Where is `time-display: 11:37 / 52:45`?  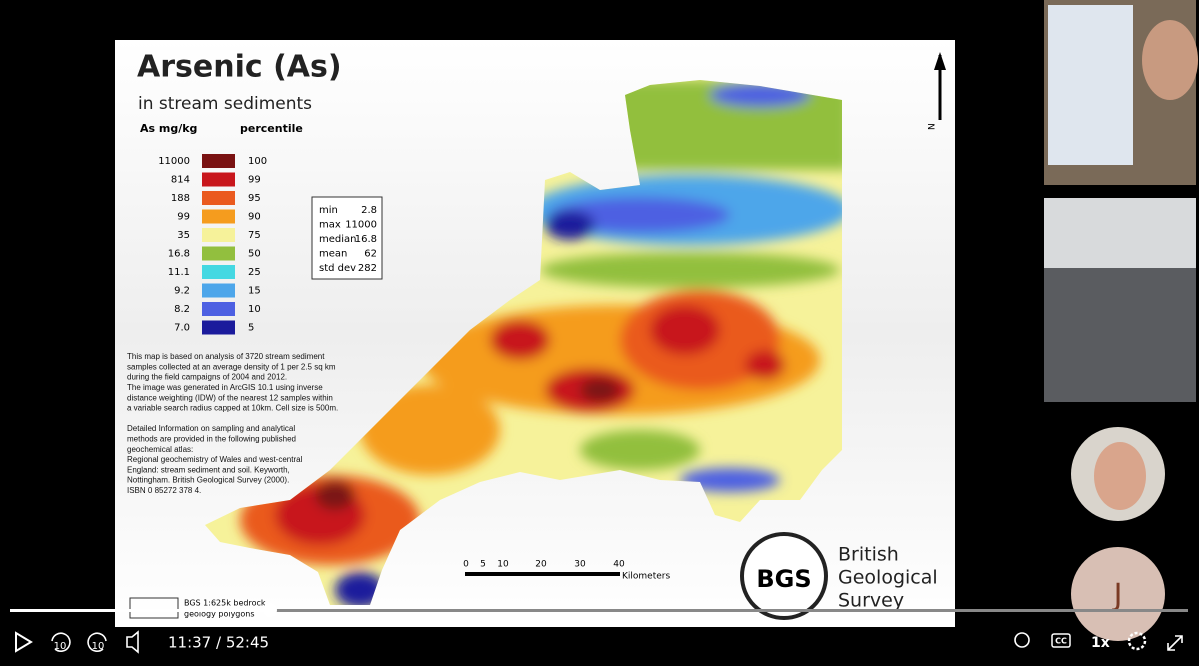
time-display: 11:37 / 52:45 is located at coordinates (218, 643).